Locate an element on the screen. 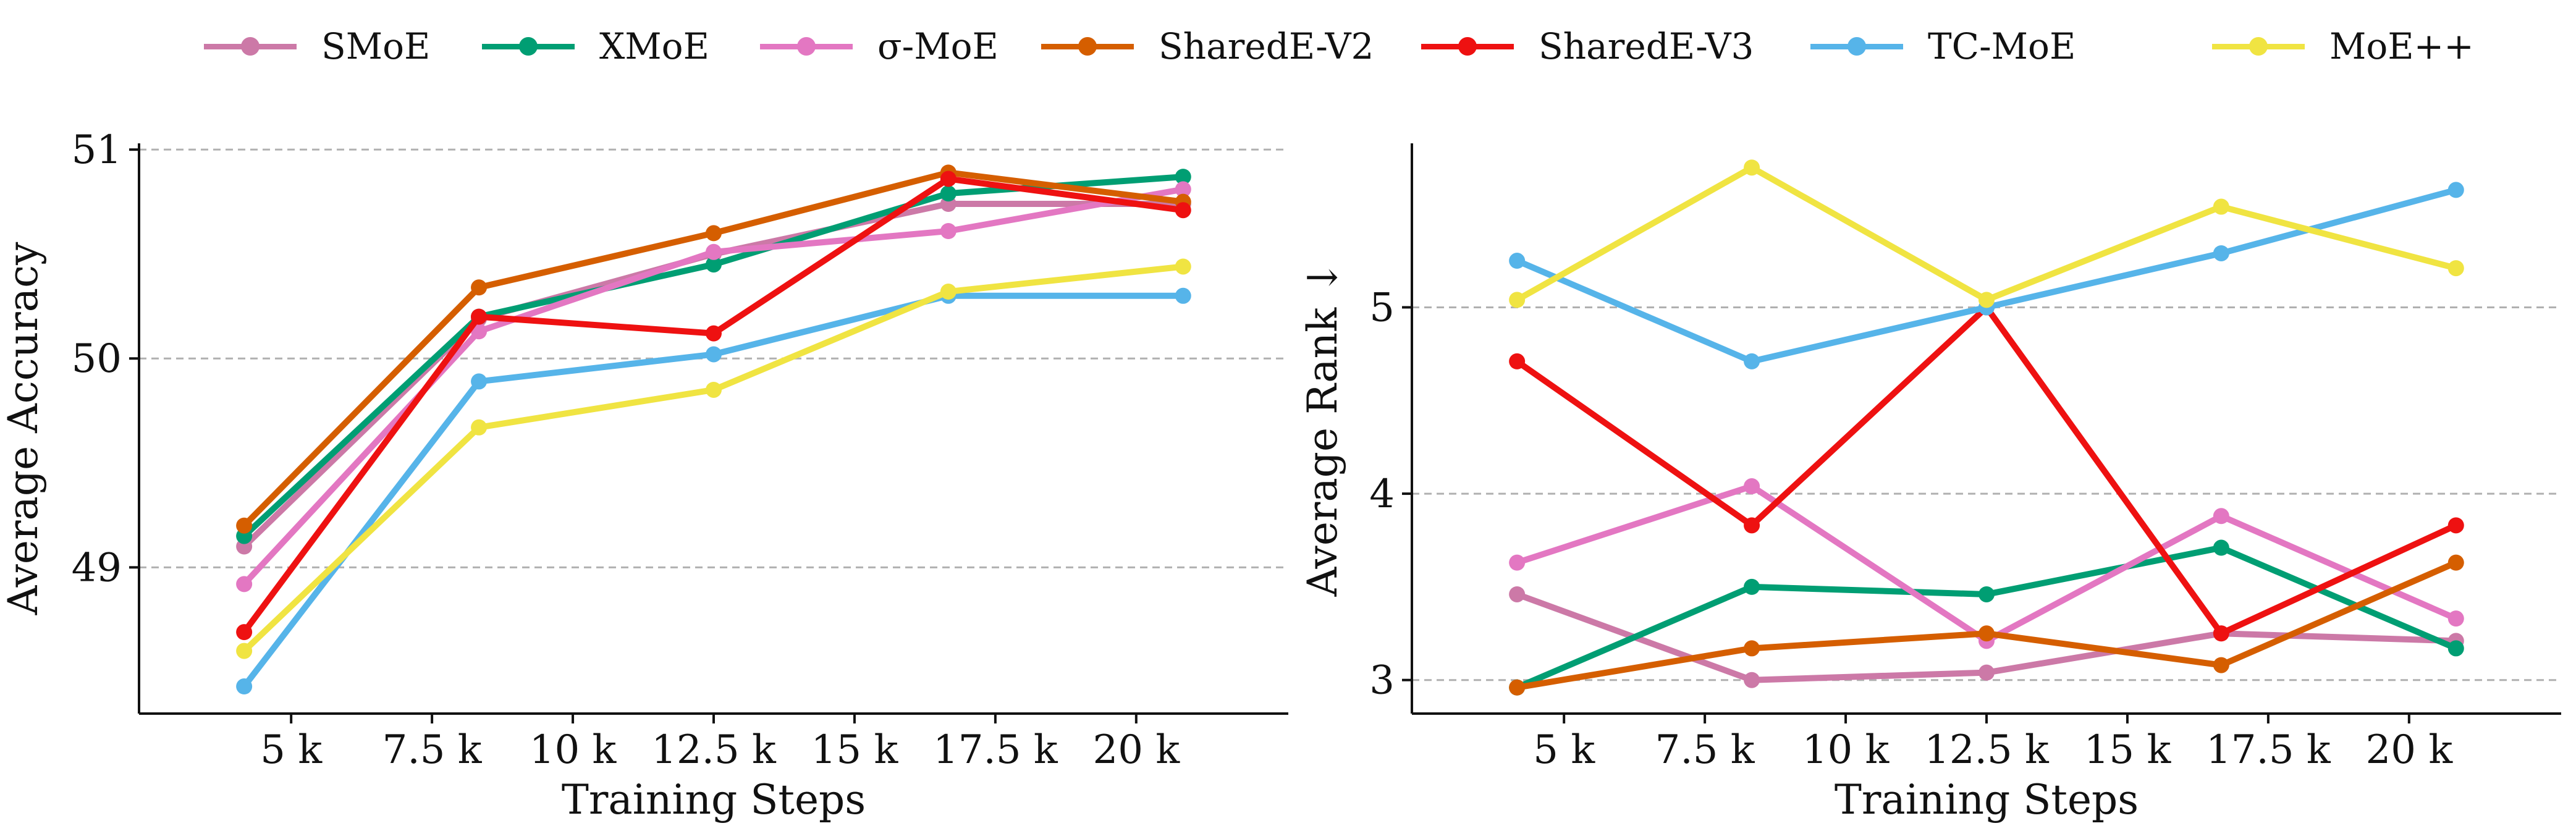  y-tick-label: 4 is located at coordinates (1382, 494).